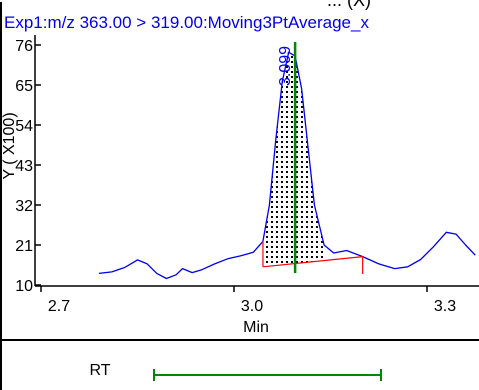  What do you see at coordinates (445, 306) in the screenshot?
I see `x-tick-label: 3.3` at bounding box center [445, 306].